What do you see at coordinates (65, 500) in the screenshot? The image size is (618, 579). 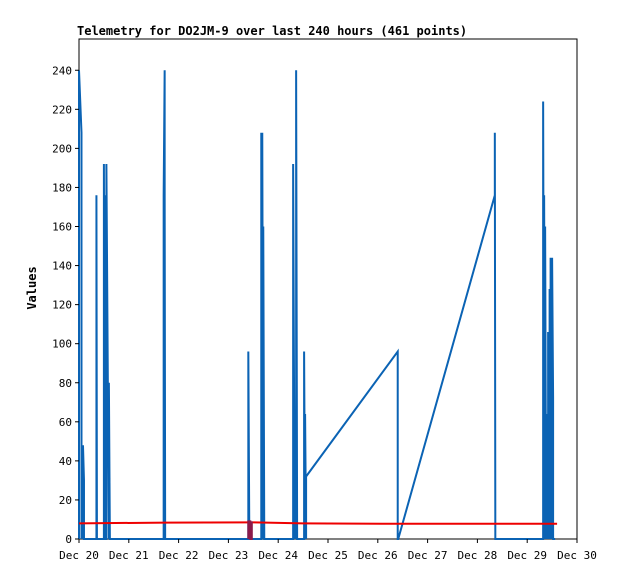 I see `y-tick-label: 20` at bounding box center [65, 500].